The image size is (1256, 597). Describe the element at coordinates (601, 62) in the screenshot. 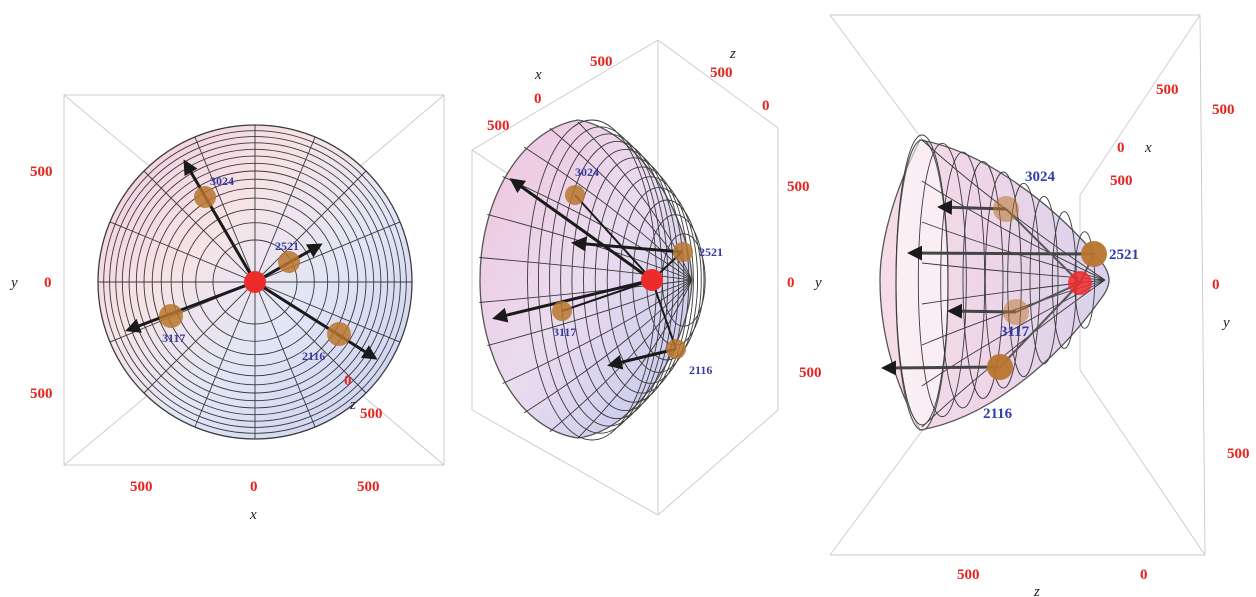

I see `x-tick-a: 500` at that location.